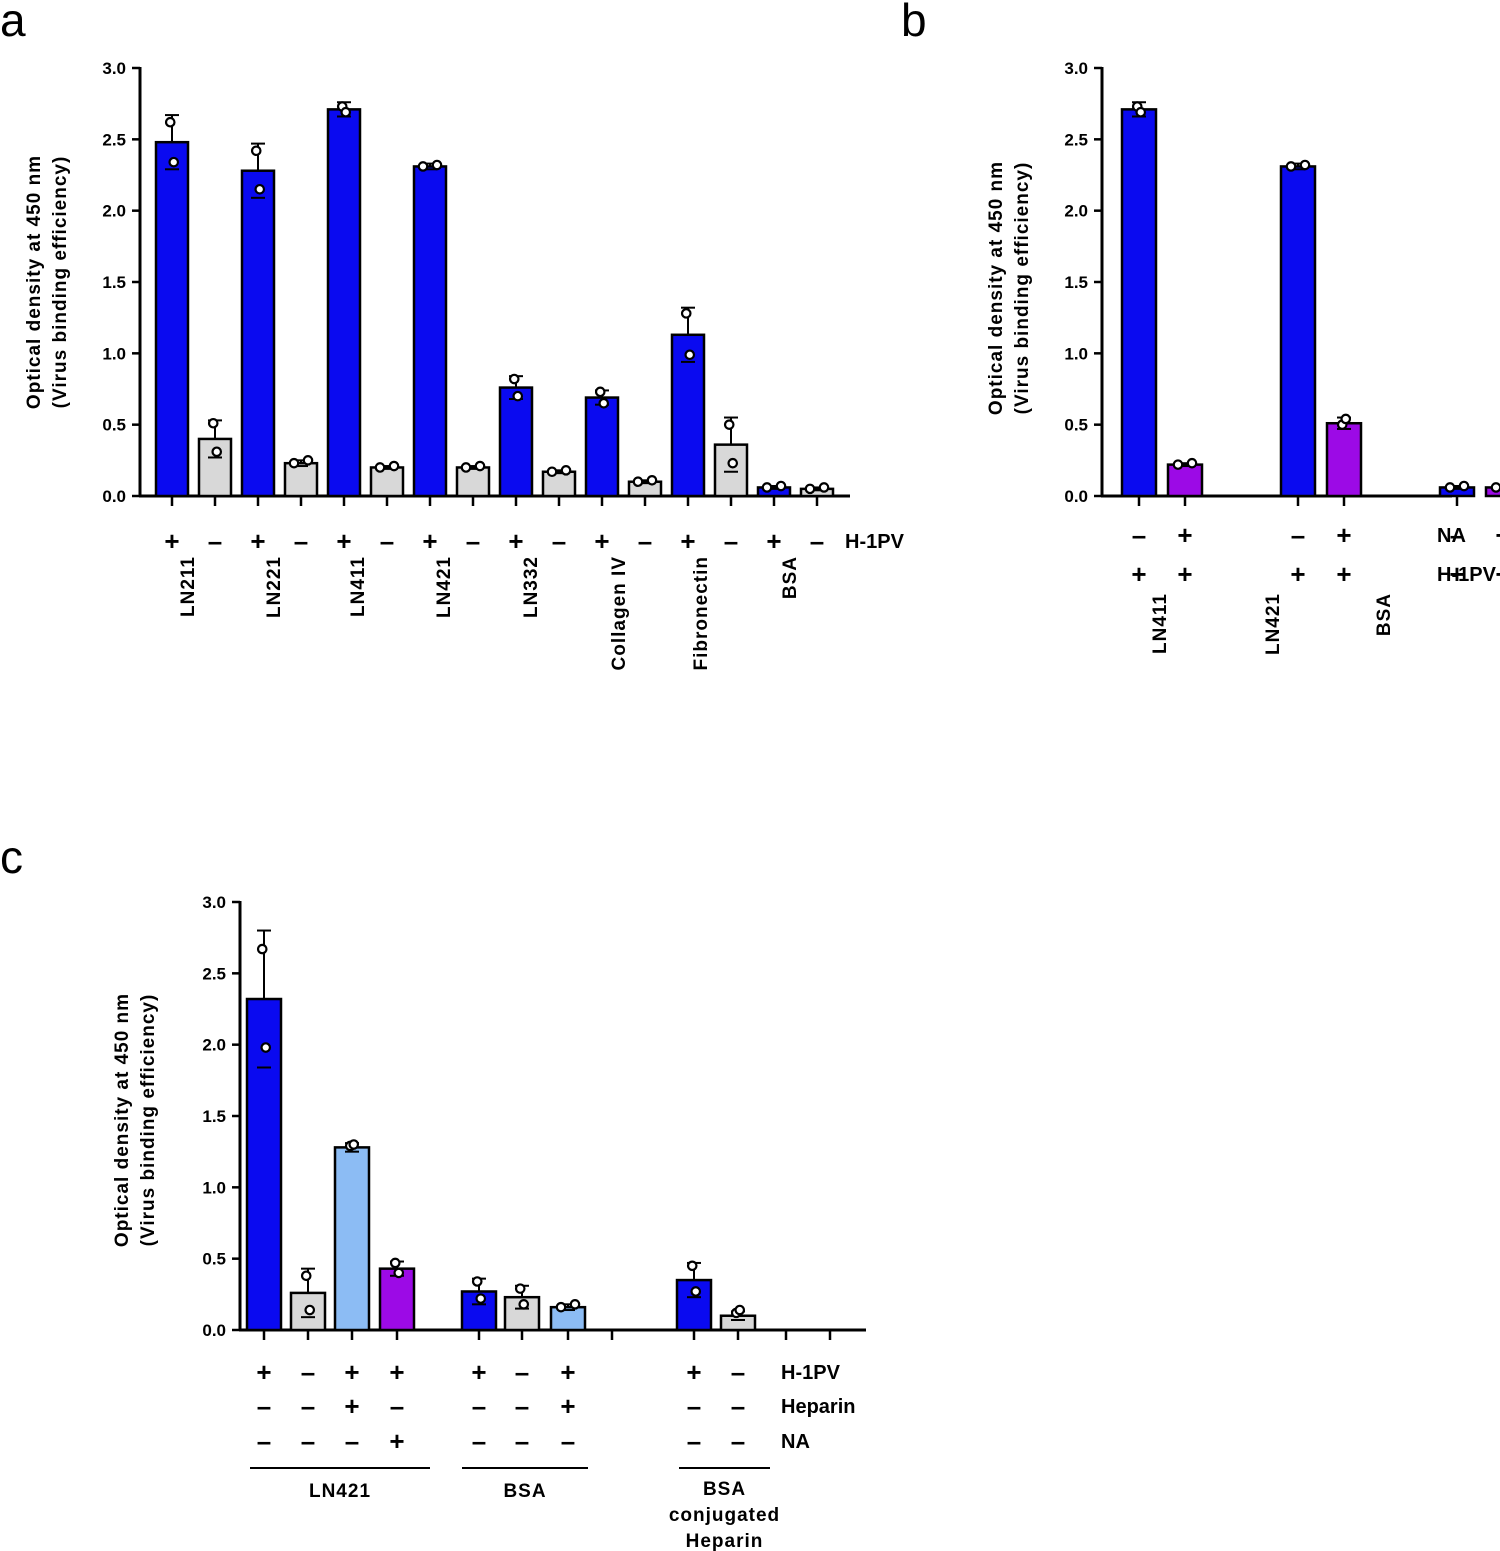 The height and width of the screenshot is (1551, 1500). Describe the element at coordinates (724, 1515) in the screenshot. I see `group-label: BSA conjugated Heparin` at that location.